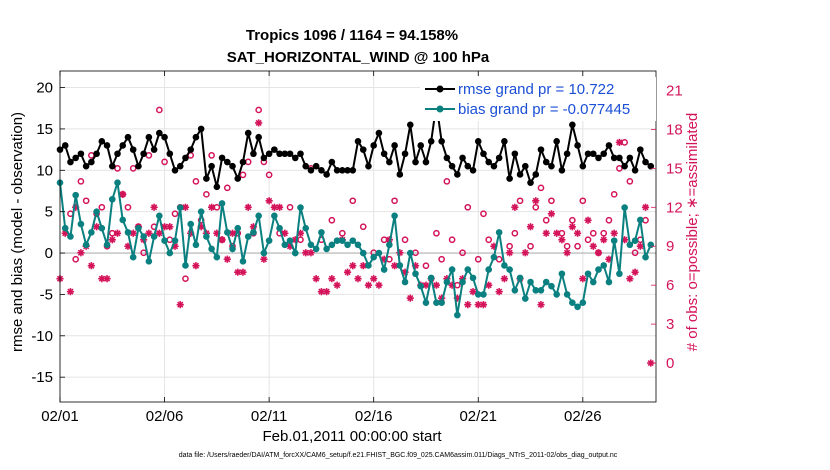 The image size is (830, 470). I want to click on chart-subtitle: SAT_HORIZONTAL_WIND @ 100 hPa, so click(358, 57).